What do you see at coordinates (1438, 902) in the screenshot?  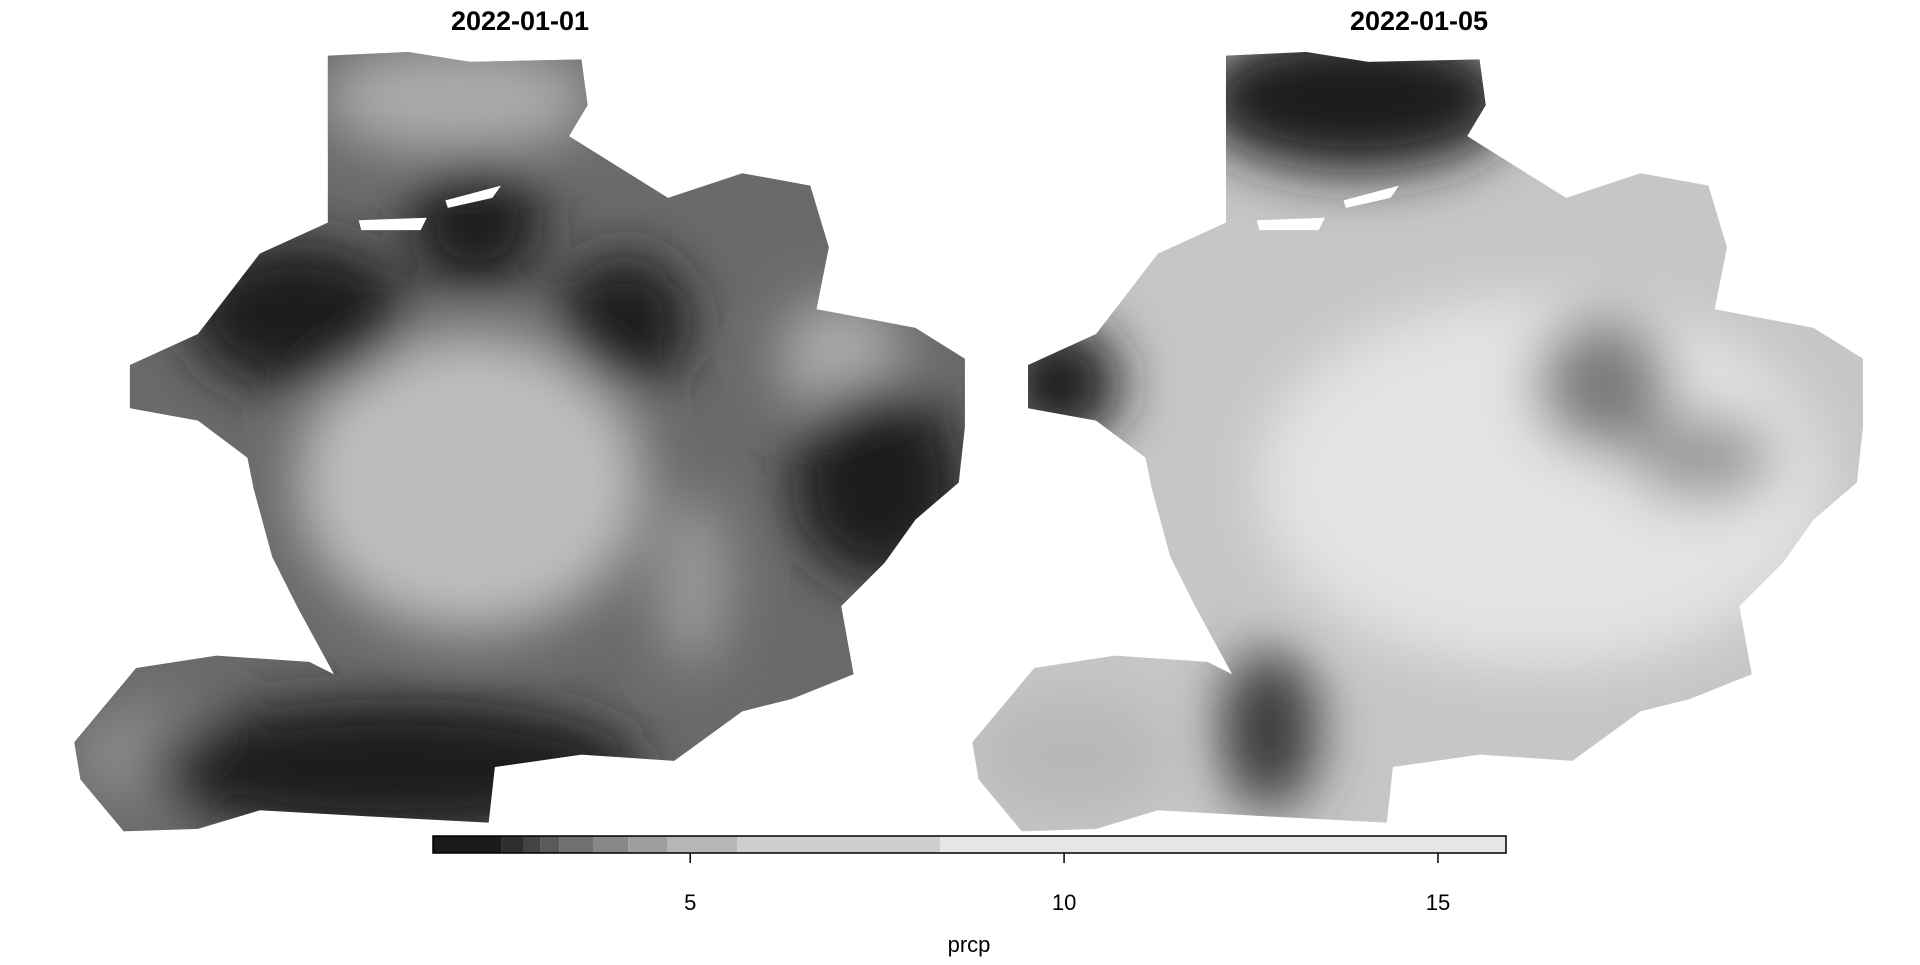 I see `tick-label: 15` at bounding box center [1438, 902].